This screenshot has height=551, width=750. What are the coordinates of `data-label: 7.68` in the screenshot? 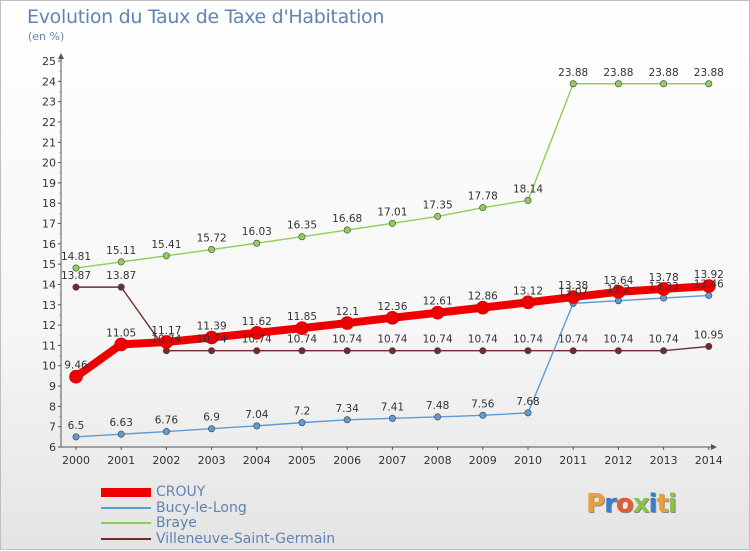 It's located at (527, 402).